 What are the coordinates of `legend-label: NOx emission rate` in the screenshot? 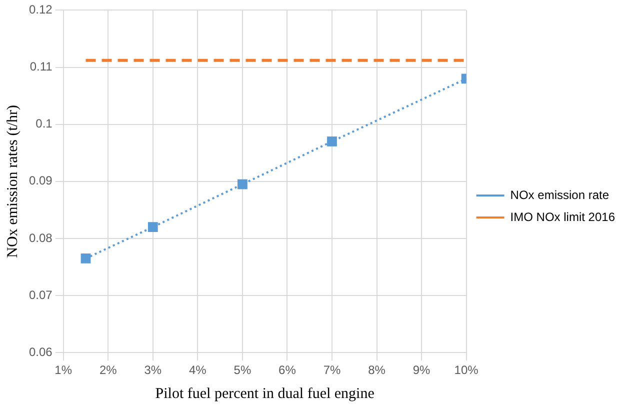 It's located at (560, 195).